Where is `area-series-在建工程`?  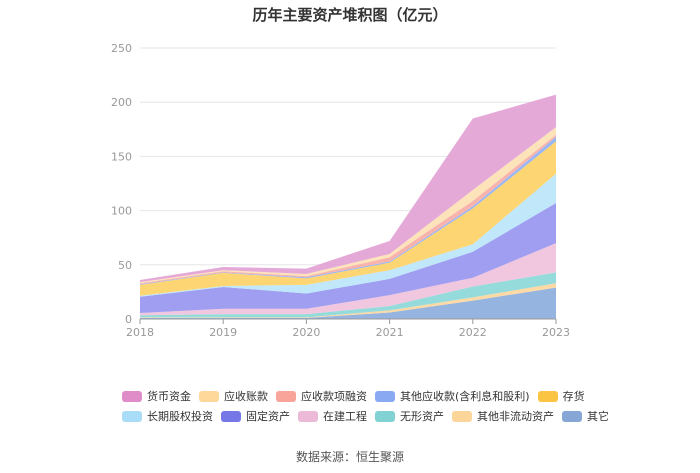 area-series-在建工程 is located at coordinates (348, 279).